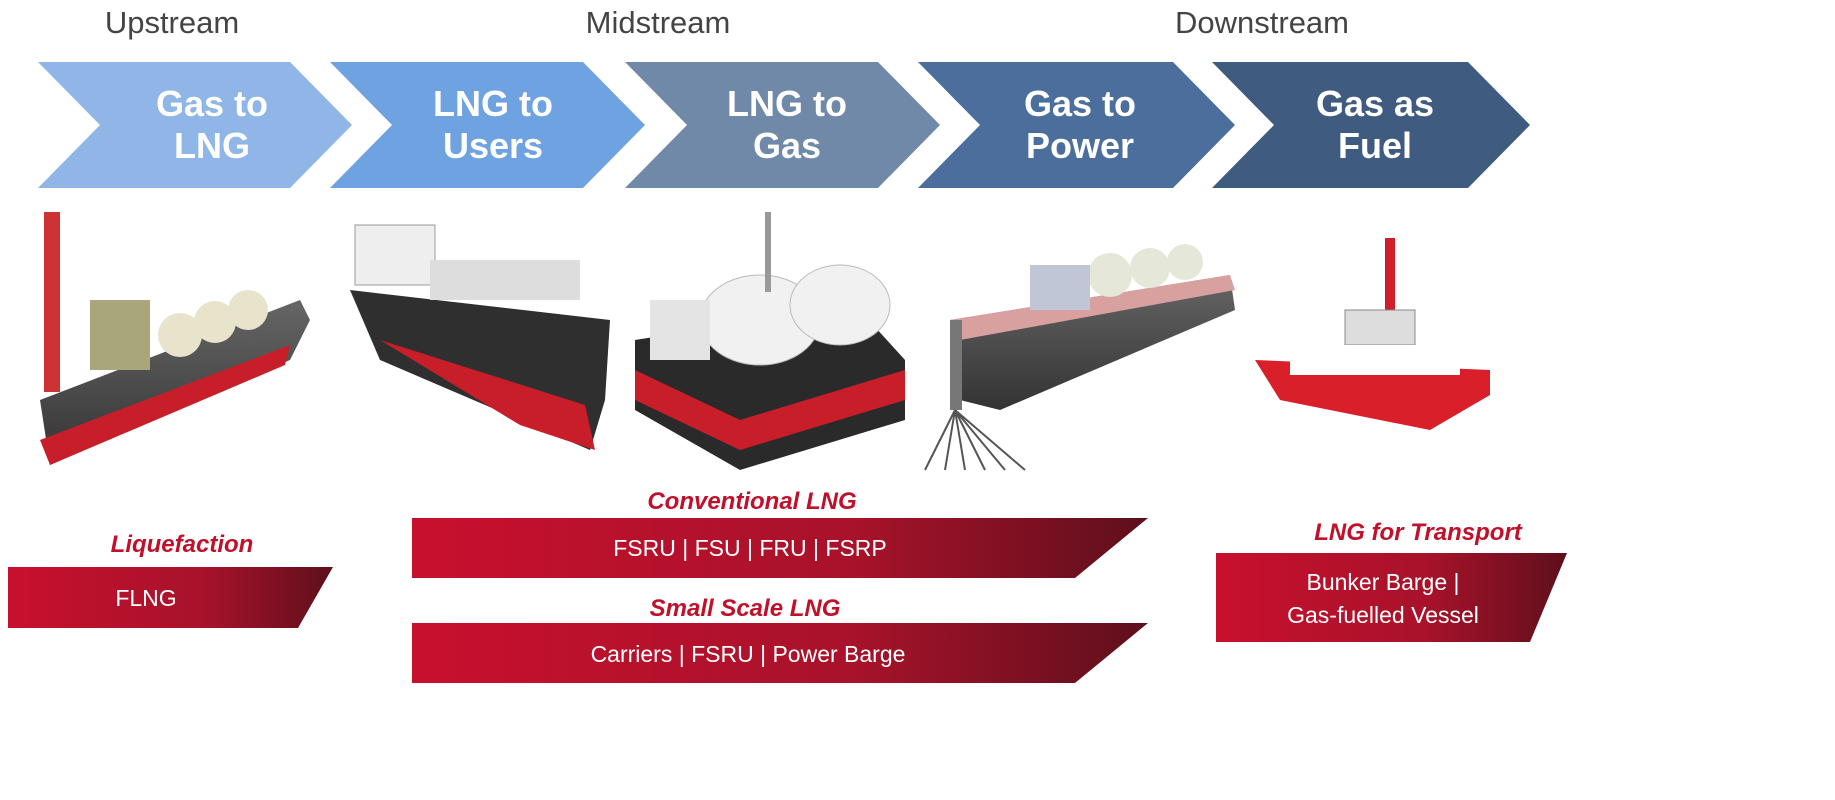 The image size is (1835, 800). I want to click on stage-label: Downstream, so click(1262, 22).